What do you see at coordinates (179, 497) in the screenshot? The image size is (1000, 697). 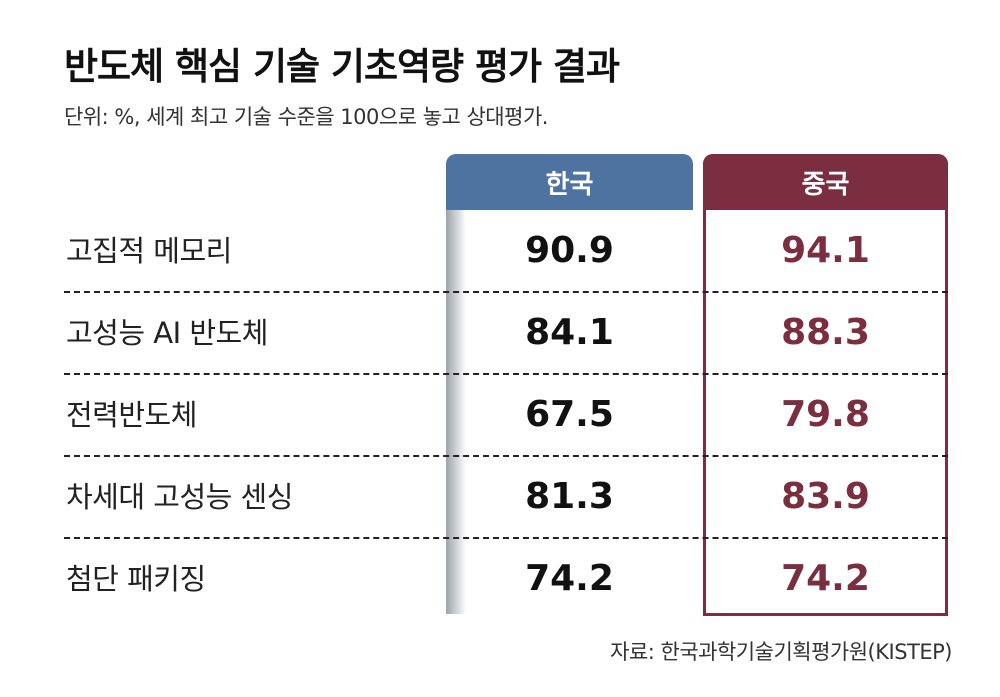 I see `row-label: 차세대 고성능 센싱` at bounding box center [179, 497].